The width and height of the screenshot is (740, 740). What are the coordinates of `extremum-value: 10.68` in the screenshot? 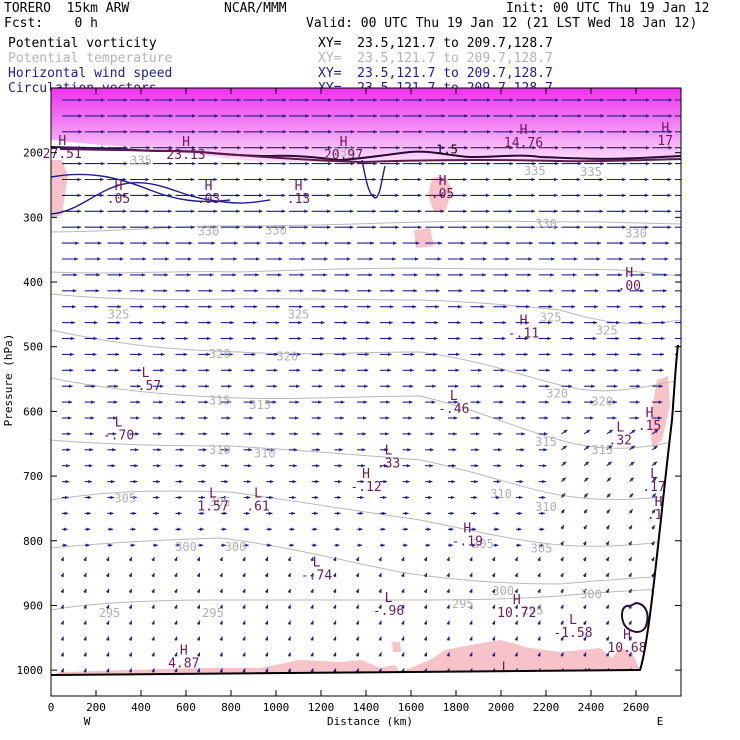 It's located at (626, 648).